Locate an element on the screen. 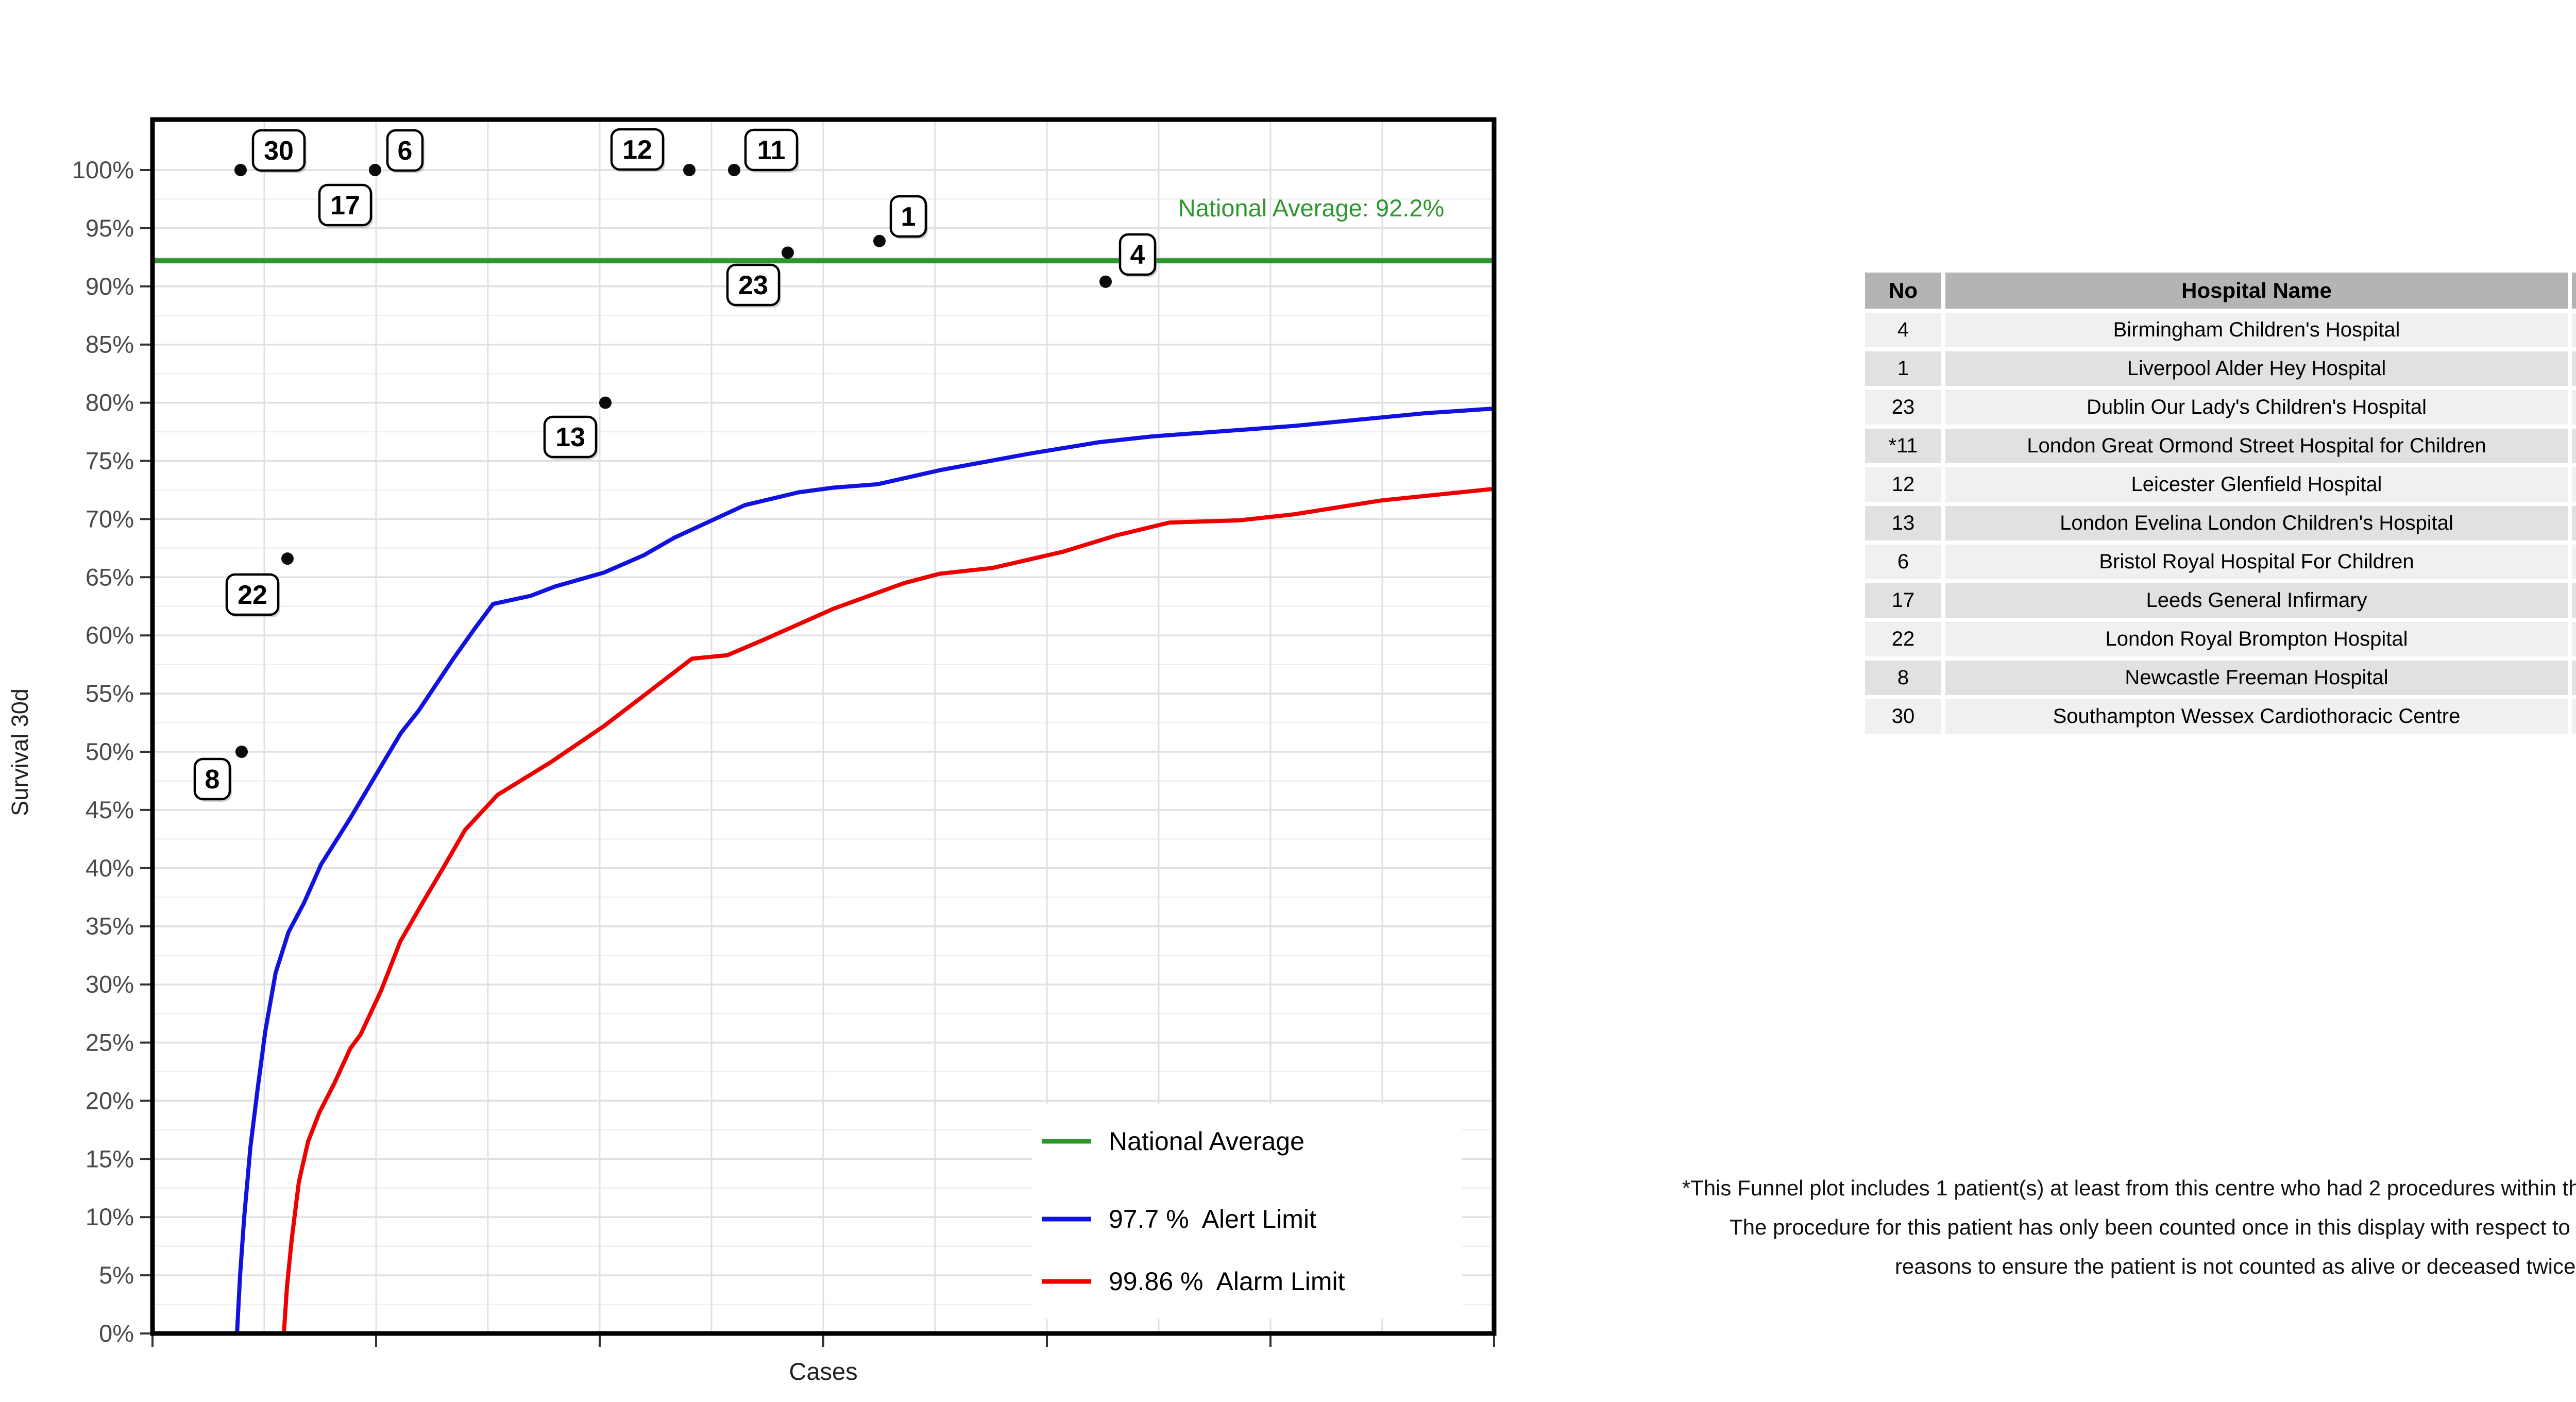 This screenshot has height=1402, width=2576. cell-survival: 90% is located at coordinates (2574, 330).